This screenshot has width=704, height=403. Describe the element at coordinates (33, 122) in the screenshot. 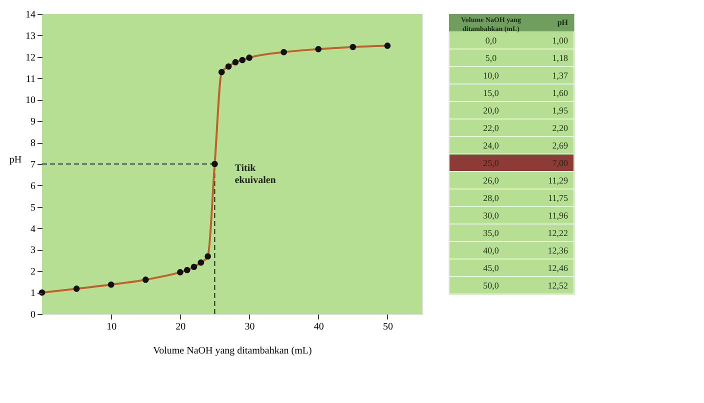

I see `y-tick-label: 9` at that location.